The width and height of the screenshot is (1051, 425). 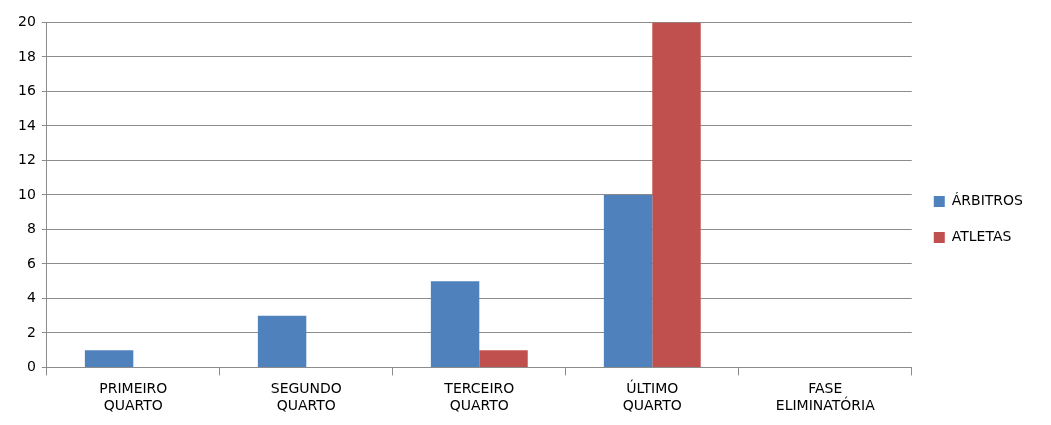 I want to click on y-tick-label: 20, so click(x=26, y=21).